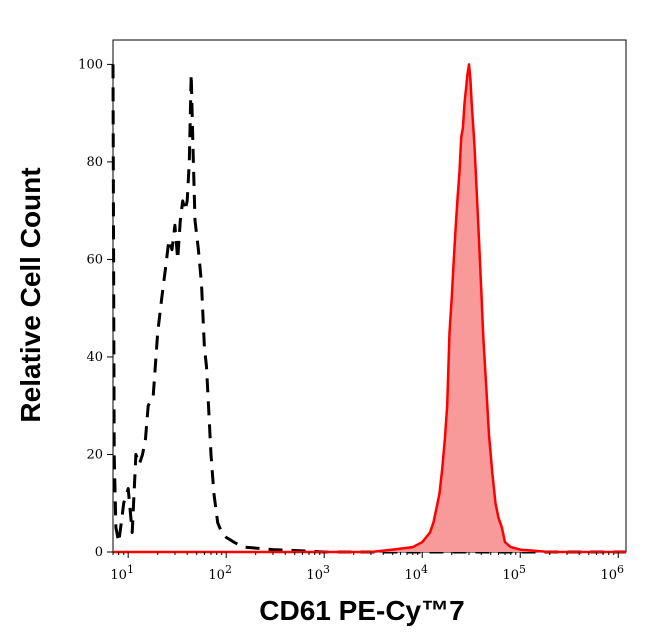 The width and height of the screenshot is (646, 641). I want to click on y-axis-title: Relative Cell Count, so click(30, 294).